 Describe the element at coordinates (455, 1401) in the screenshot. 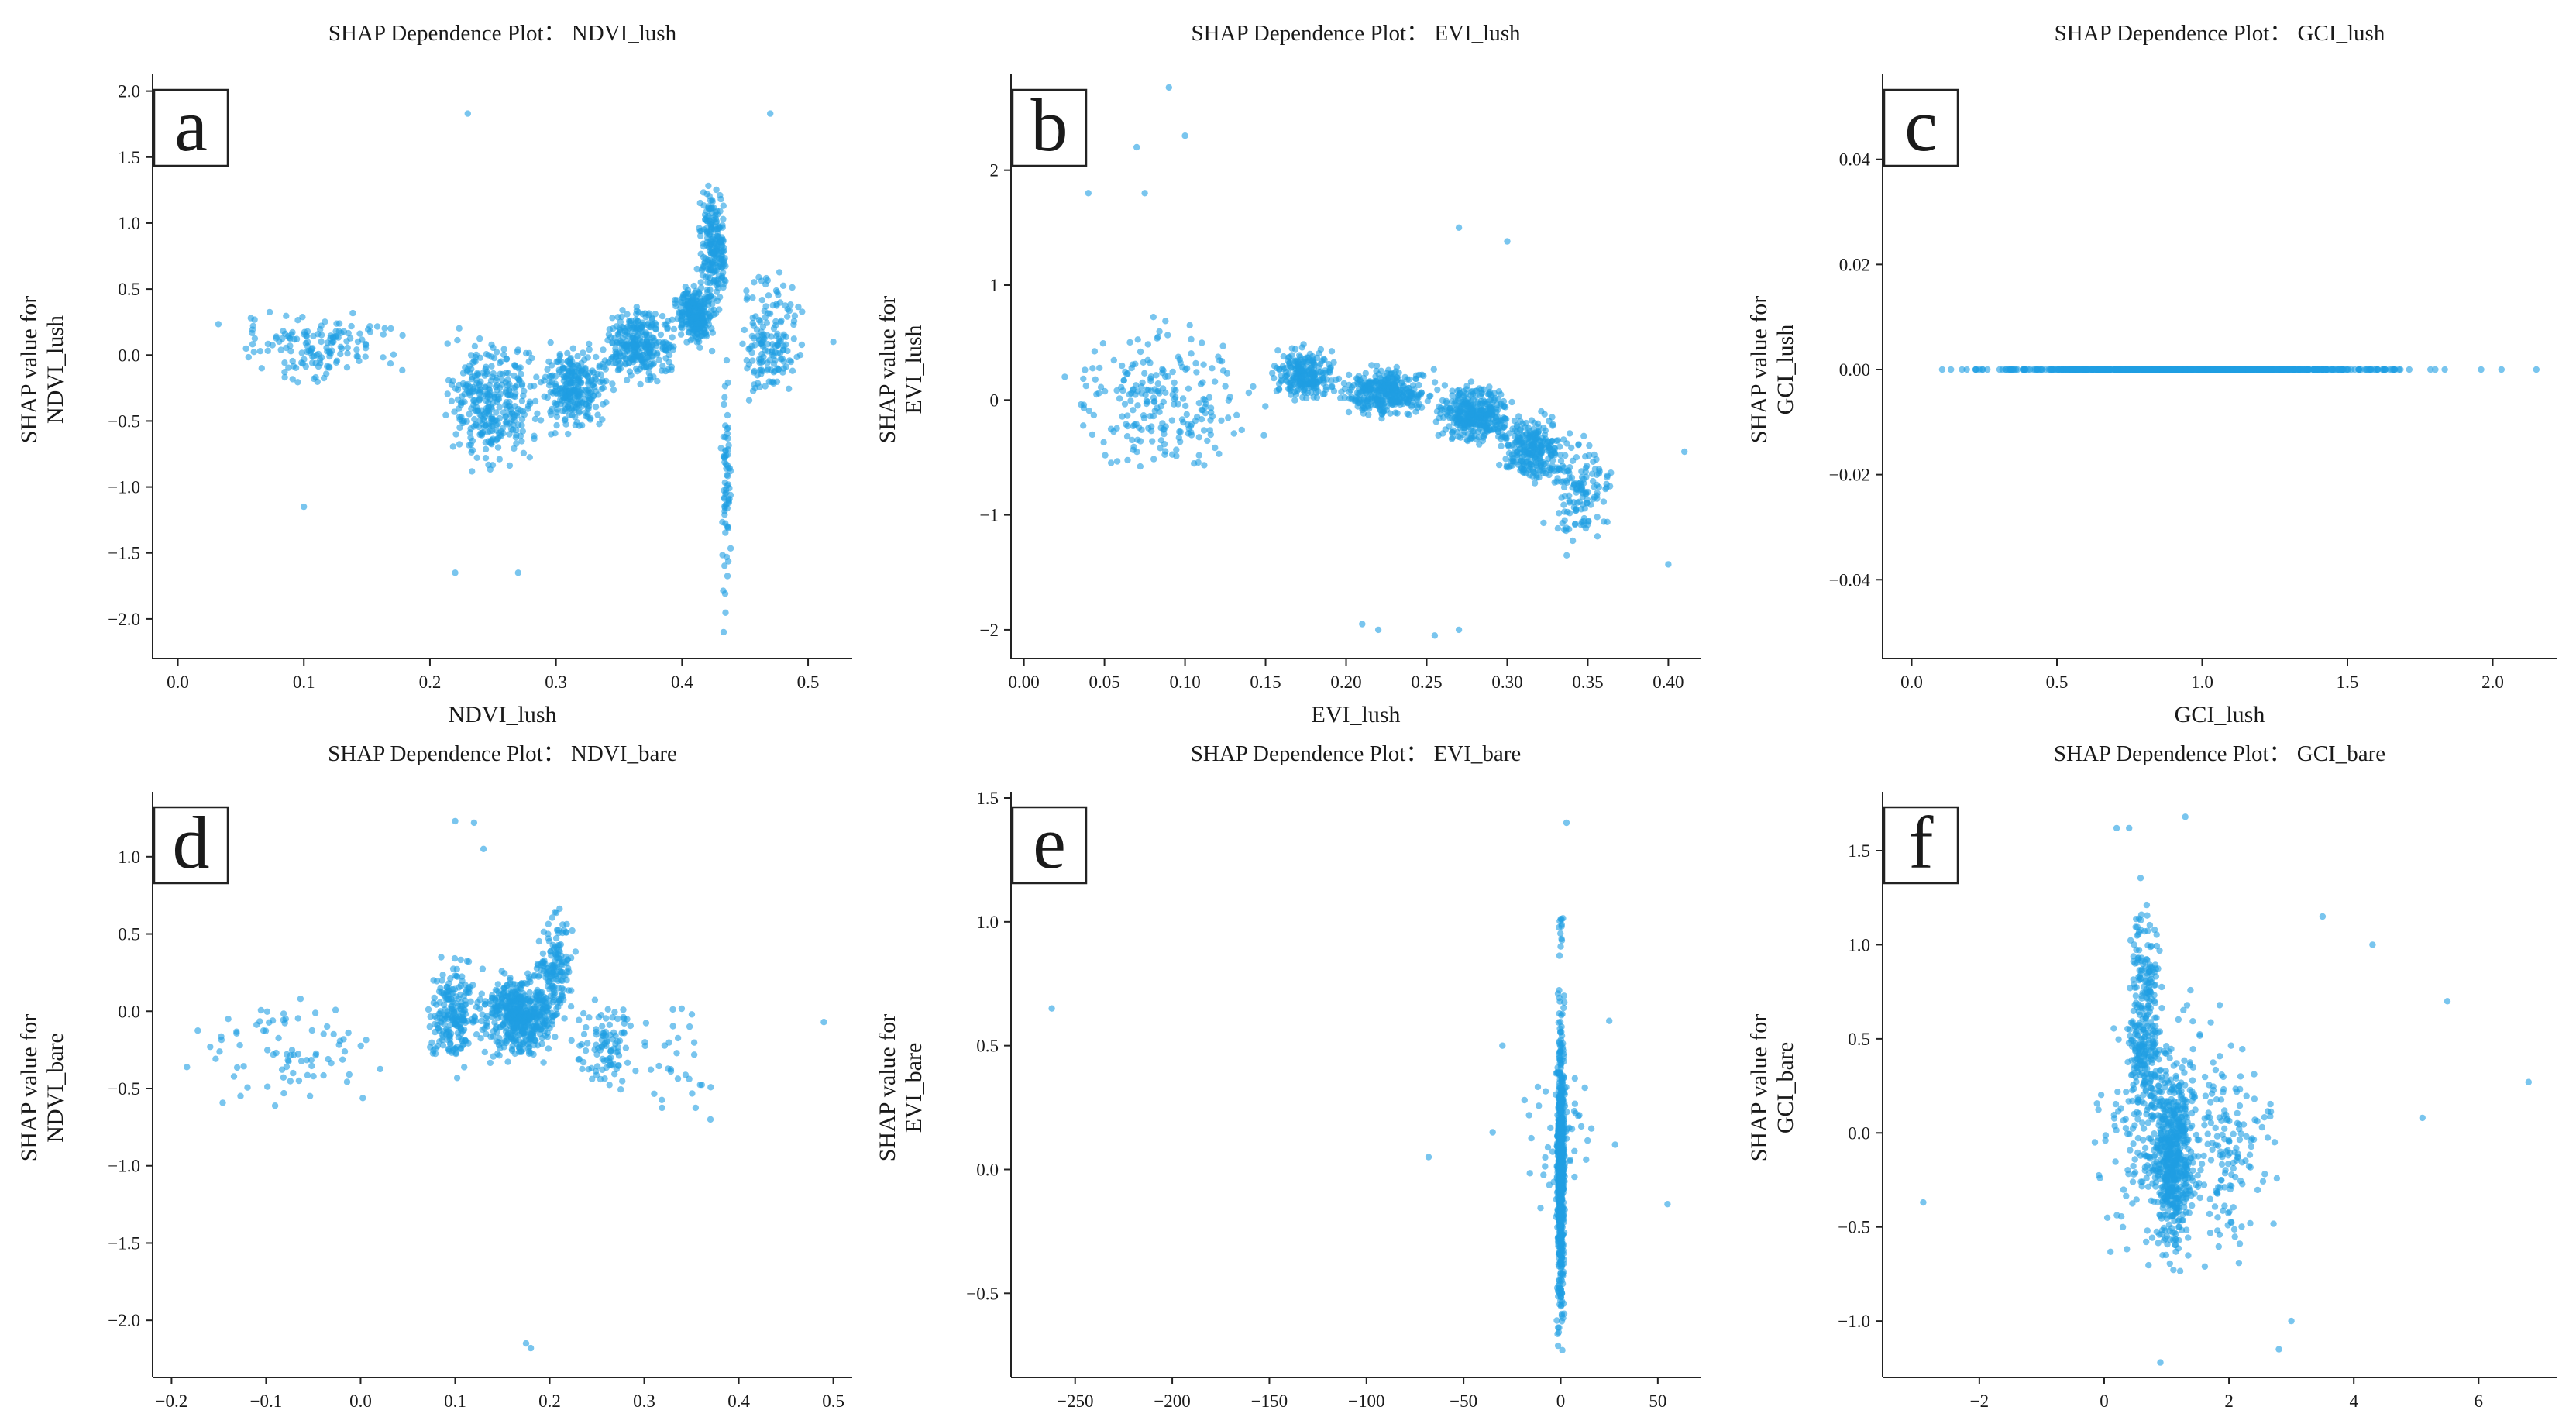

I see `x-tick-label: 0.1` at that location.